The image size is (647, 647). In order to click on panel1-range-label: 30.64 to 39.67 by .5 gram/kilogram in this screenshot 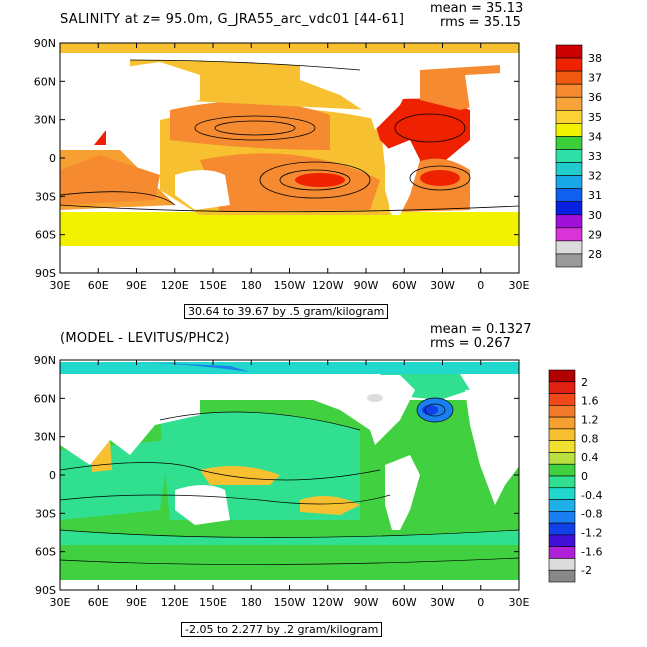, I will do `click(286, 311)`.